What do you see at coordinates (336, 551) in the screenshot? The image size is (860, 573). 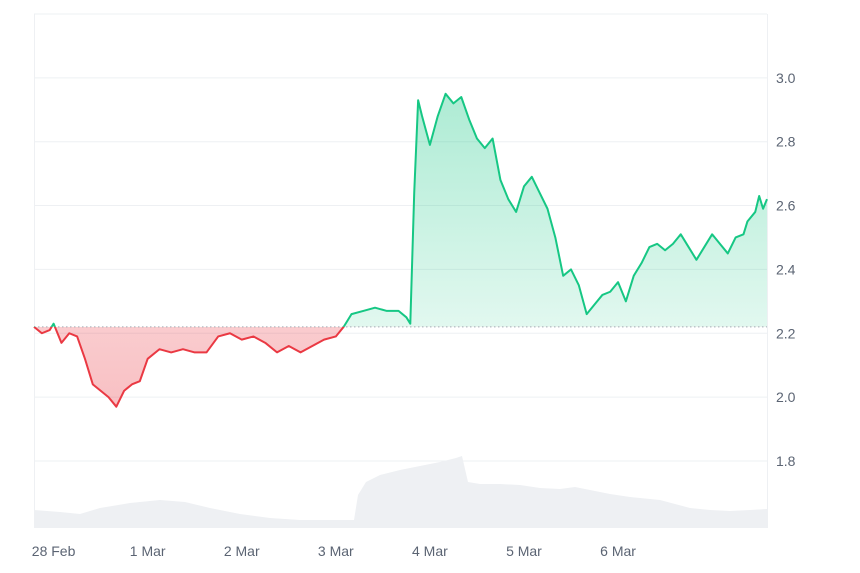 I see `x-tick-label: 3 Mar` at bounding box center [336, 551].